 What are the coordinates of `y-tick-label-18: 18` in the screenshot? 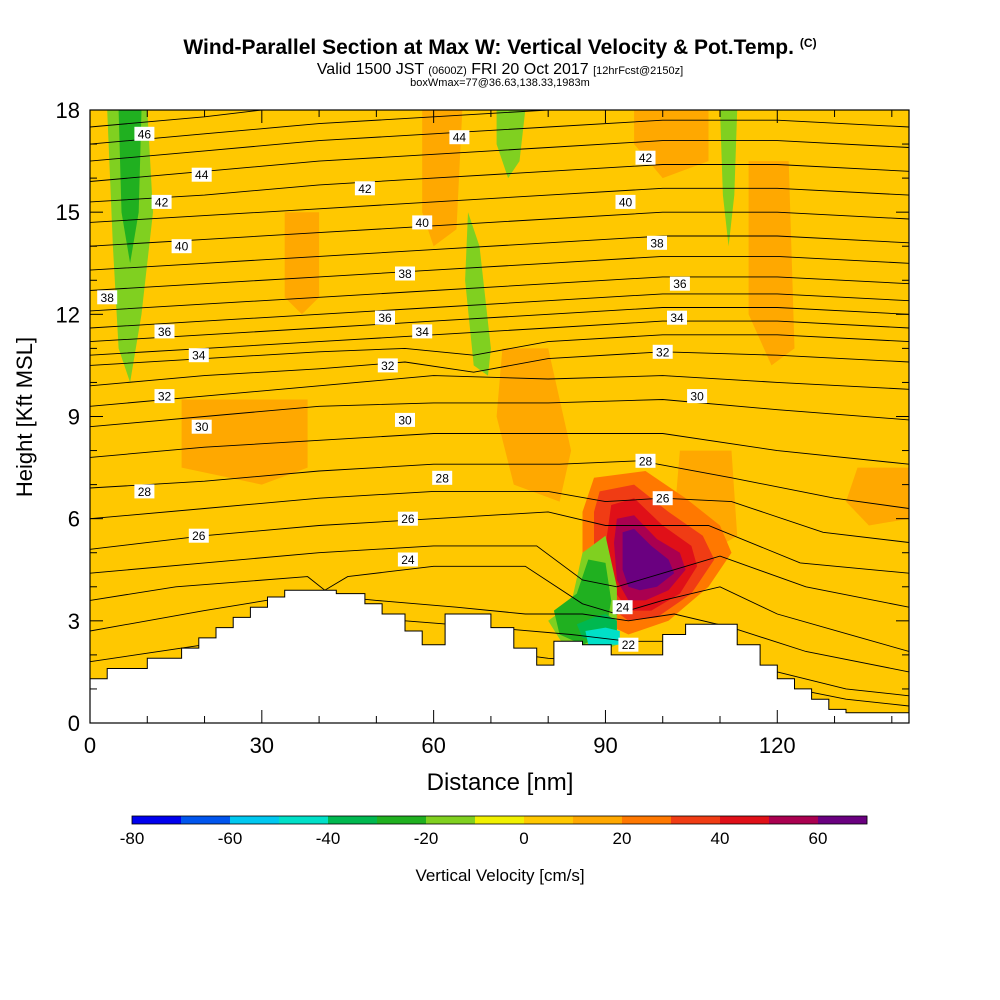 It's located at (68, 110).